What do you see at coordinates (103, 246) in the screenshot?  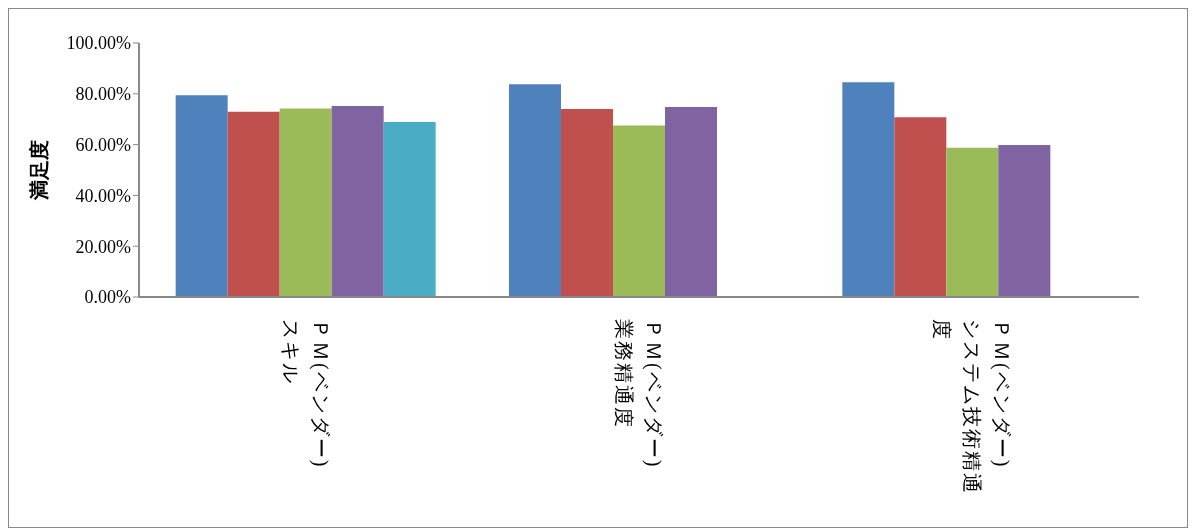 I see `y-tick-label: 20.00%` at bounding box center [103, 246].